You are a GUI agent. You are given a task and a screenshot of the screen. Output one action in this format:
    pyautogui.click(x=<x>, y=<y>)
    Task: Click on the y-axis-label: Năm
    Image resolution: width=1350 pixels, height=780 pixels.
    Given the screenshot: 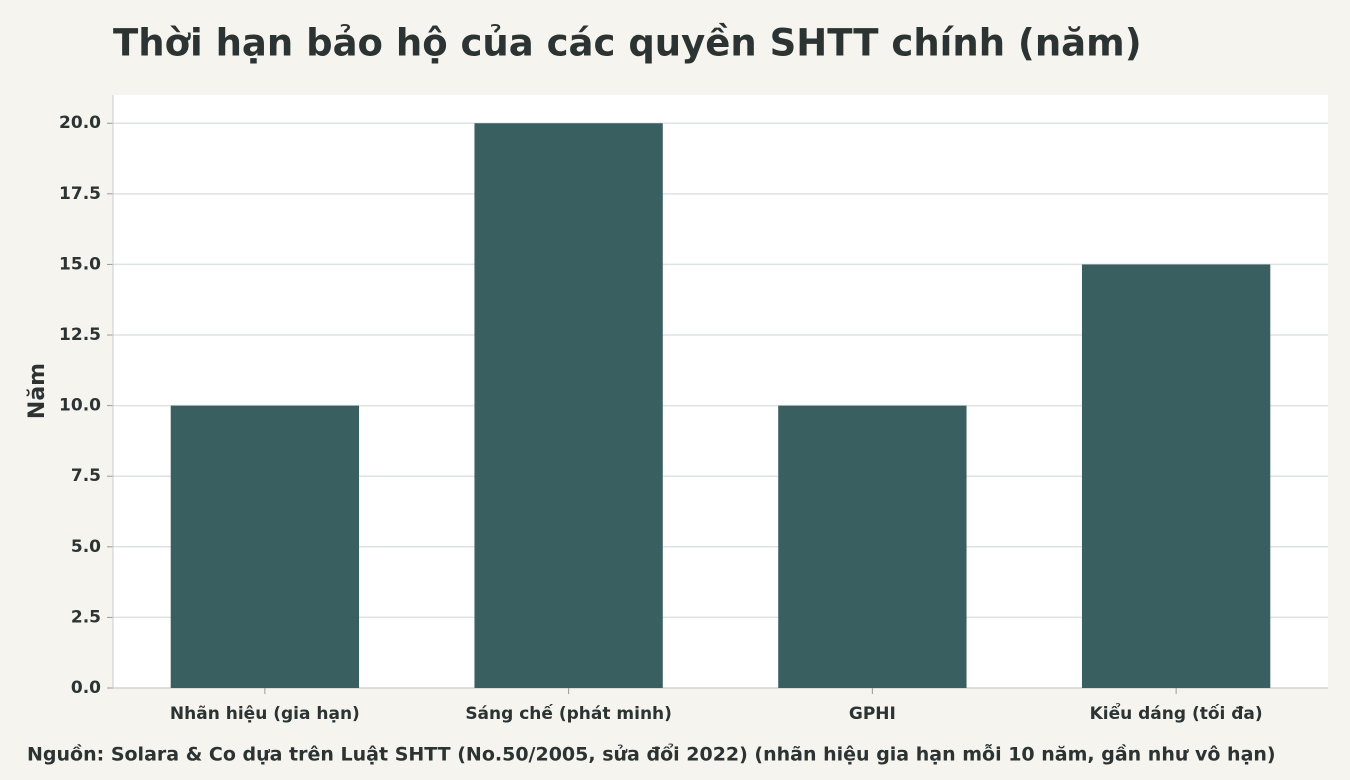 What is the action you would take?
    pyautogui.click(x=37, y=391)
    